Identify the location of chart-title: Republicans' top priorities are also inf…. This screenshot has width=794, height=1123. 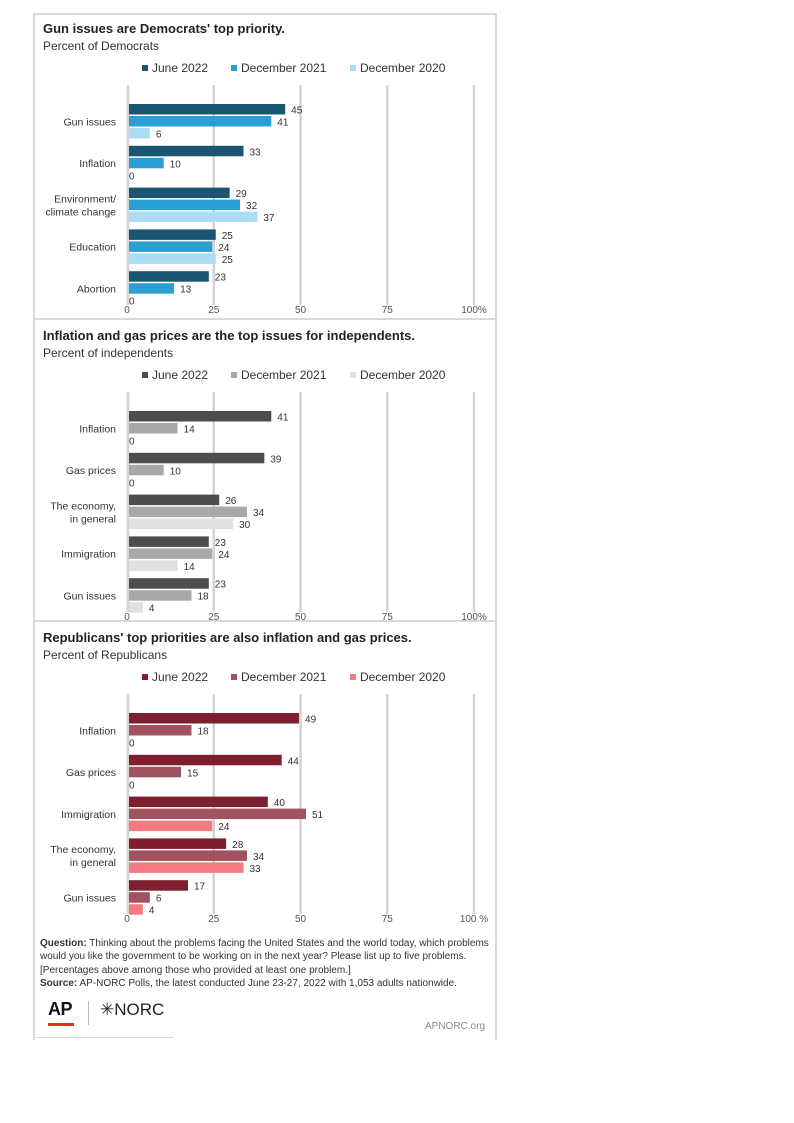
(227, 637).